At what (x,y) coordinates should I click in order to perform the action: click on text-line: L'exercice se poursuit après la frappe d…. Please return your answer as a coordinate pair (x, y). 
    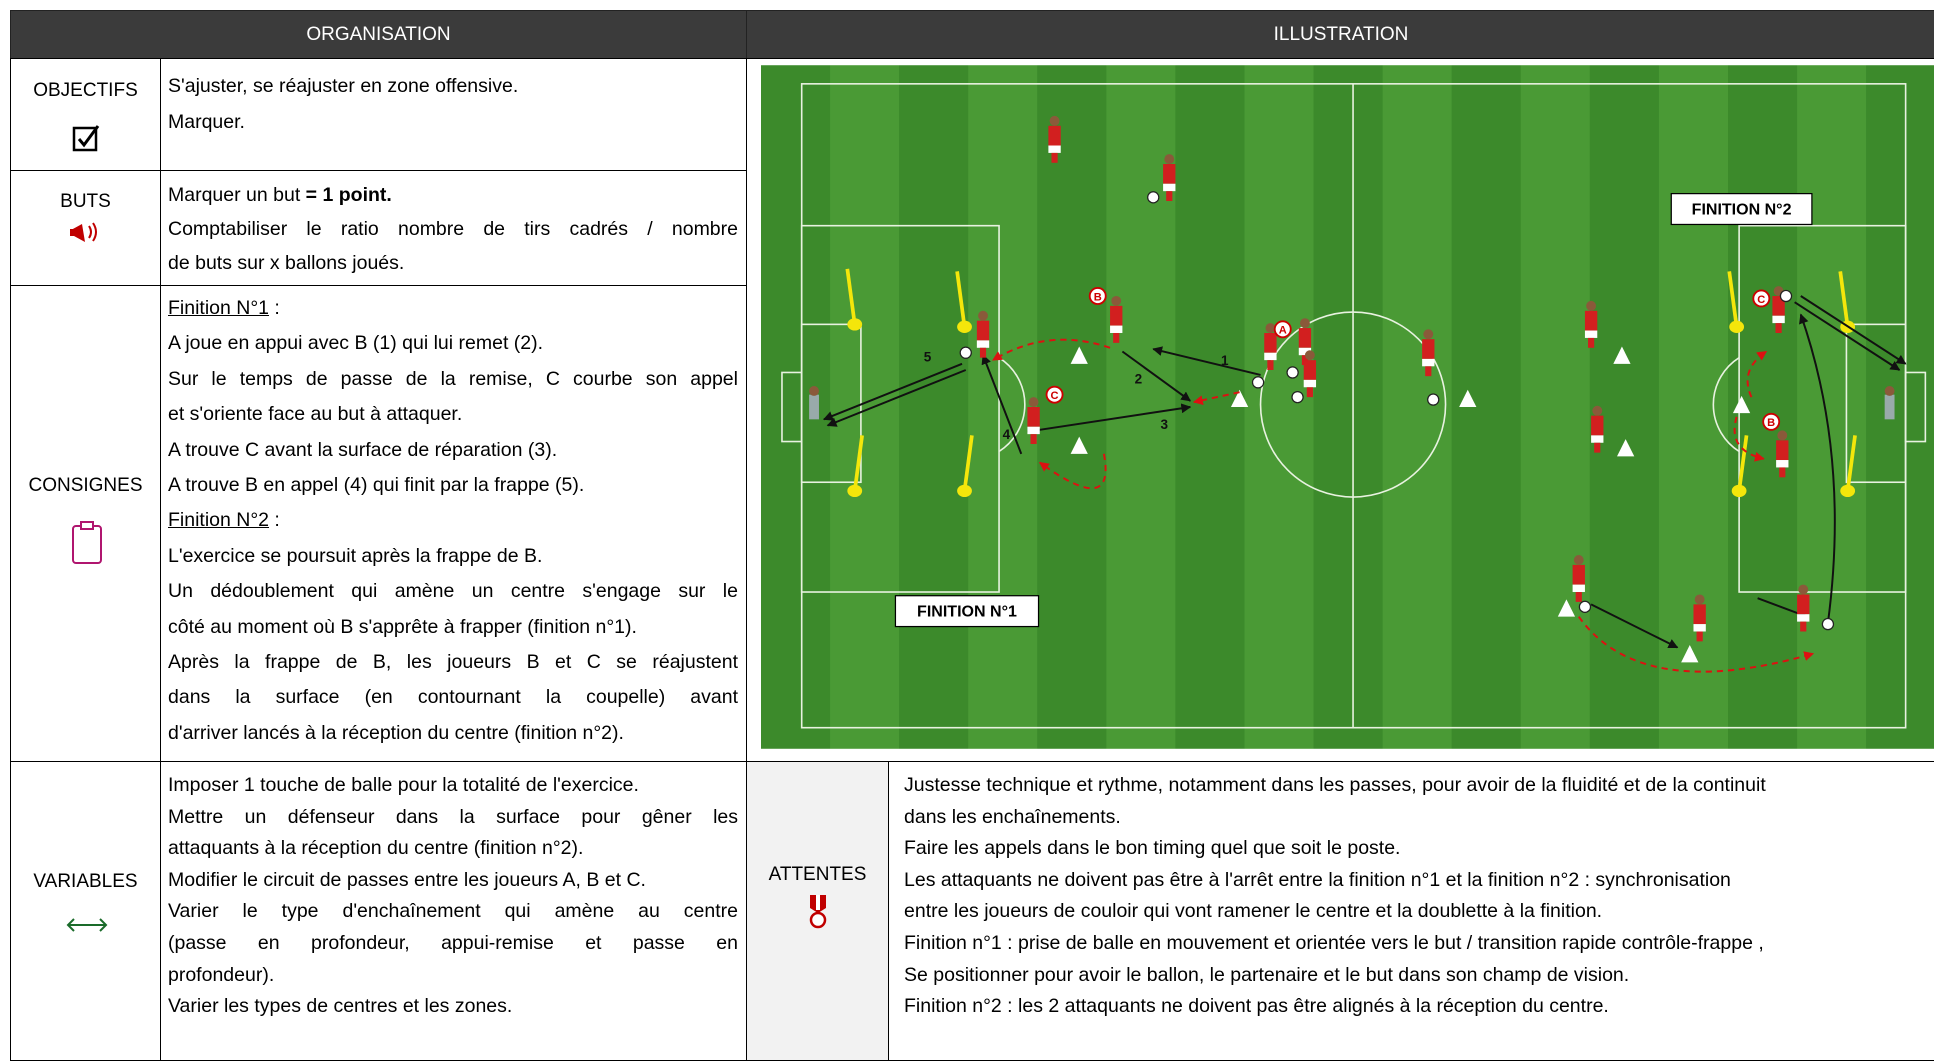
    Looking at the image, I should click on (355, 555).